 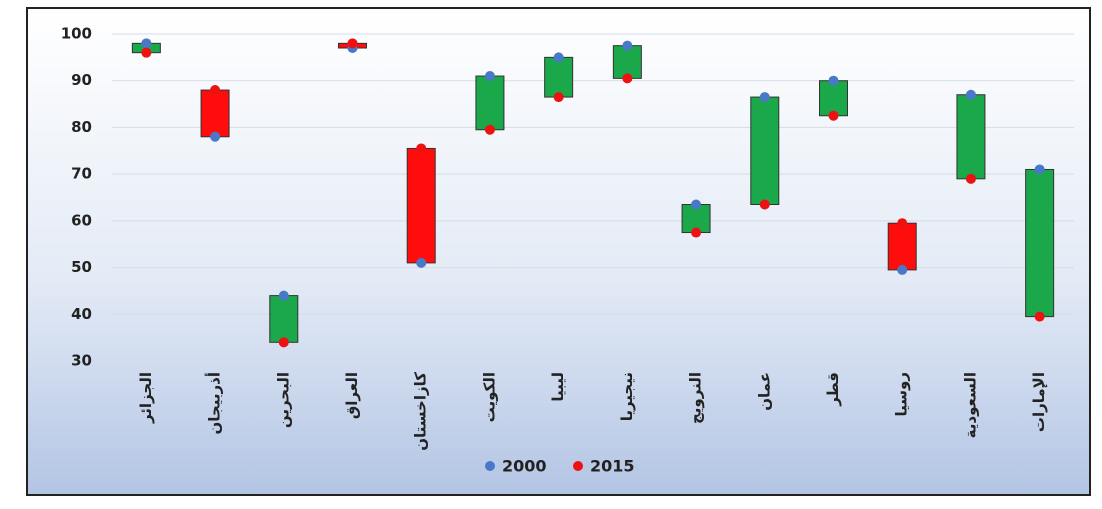 What do you see at coordinates (489, 397) in the screenshot?
I see `x-tick-label: الكويت` at bounding box center [489, 397].